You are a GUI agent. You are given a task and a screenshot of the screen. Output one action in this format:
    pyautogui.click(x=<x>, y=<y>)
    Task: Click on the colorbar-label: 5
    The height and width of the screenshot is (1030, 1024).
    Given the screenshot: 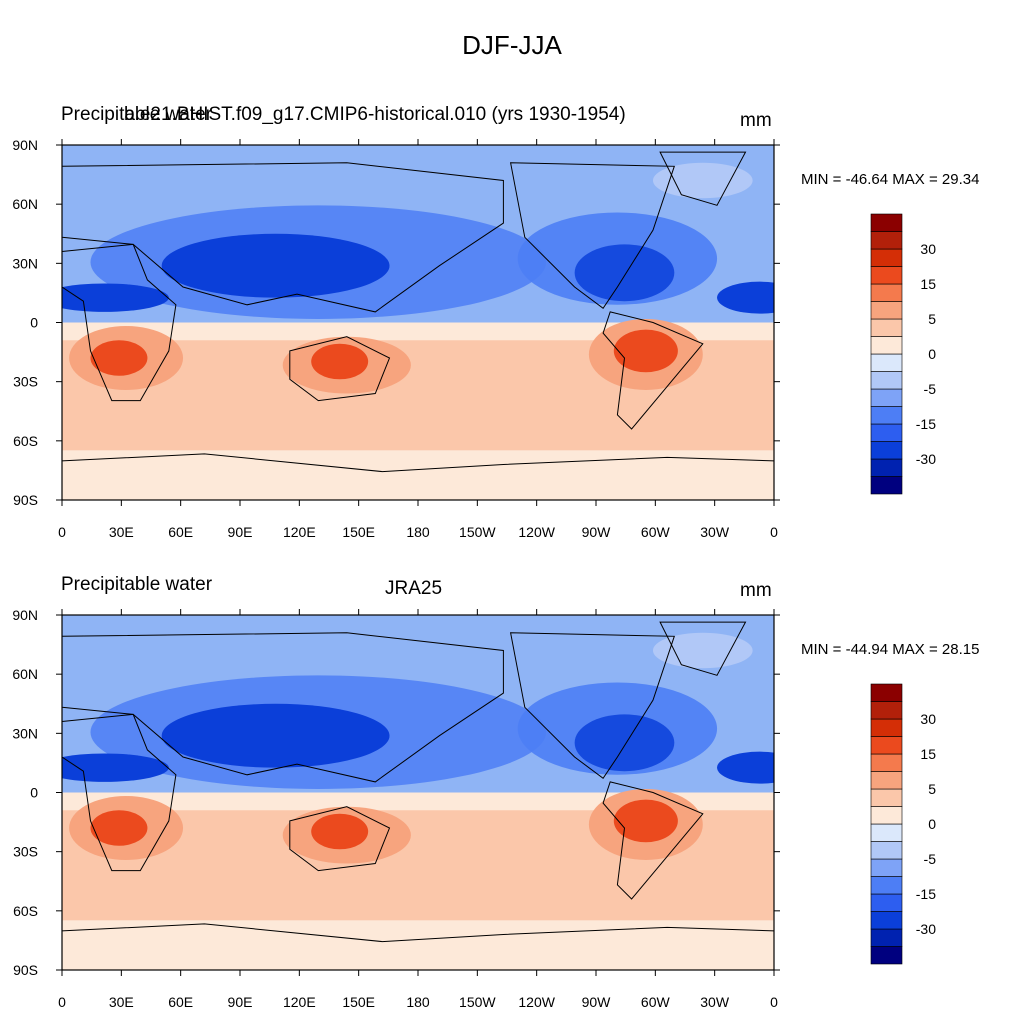 What is the action you would take?
    pyautogui.click(x=932, y=319)
    